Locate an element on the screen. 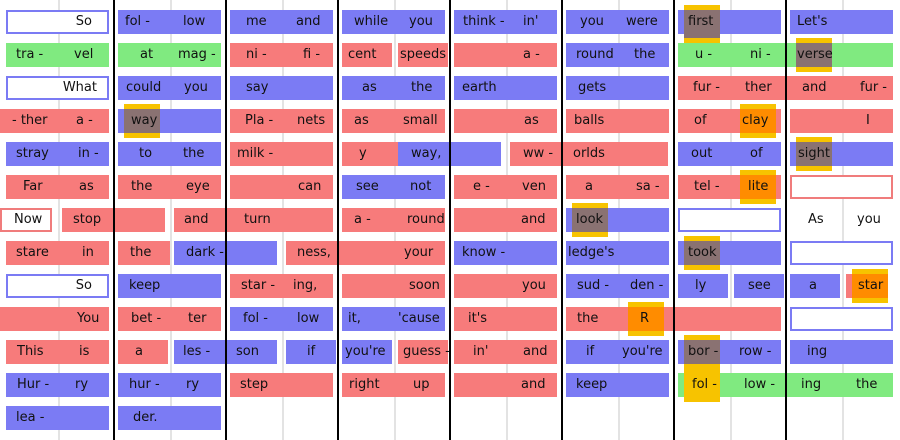 This screenshot has height=440, width=900. lyric-syllable: small is located at coordinates (420, 120).